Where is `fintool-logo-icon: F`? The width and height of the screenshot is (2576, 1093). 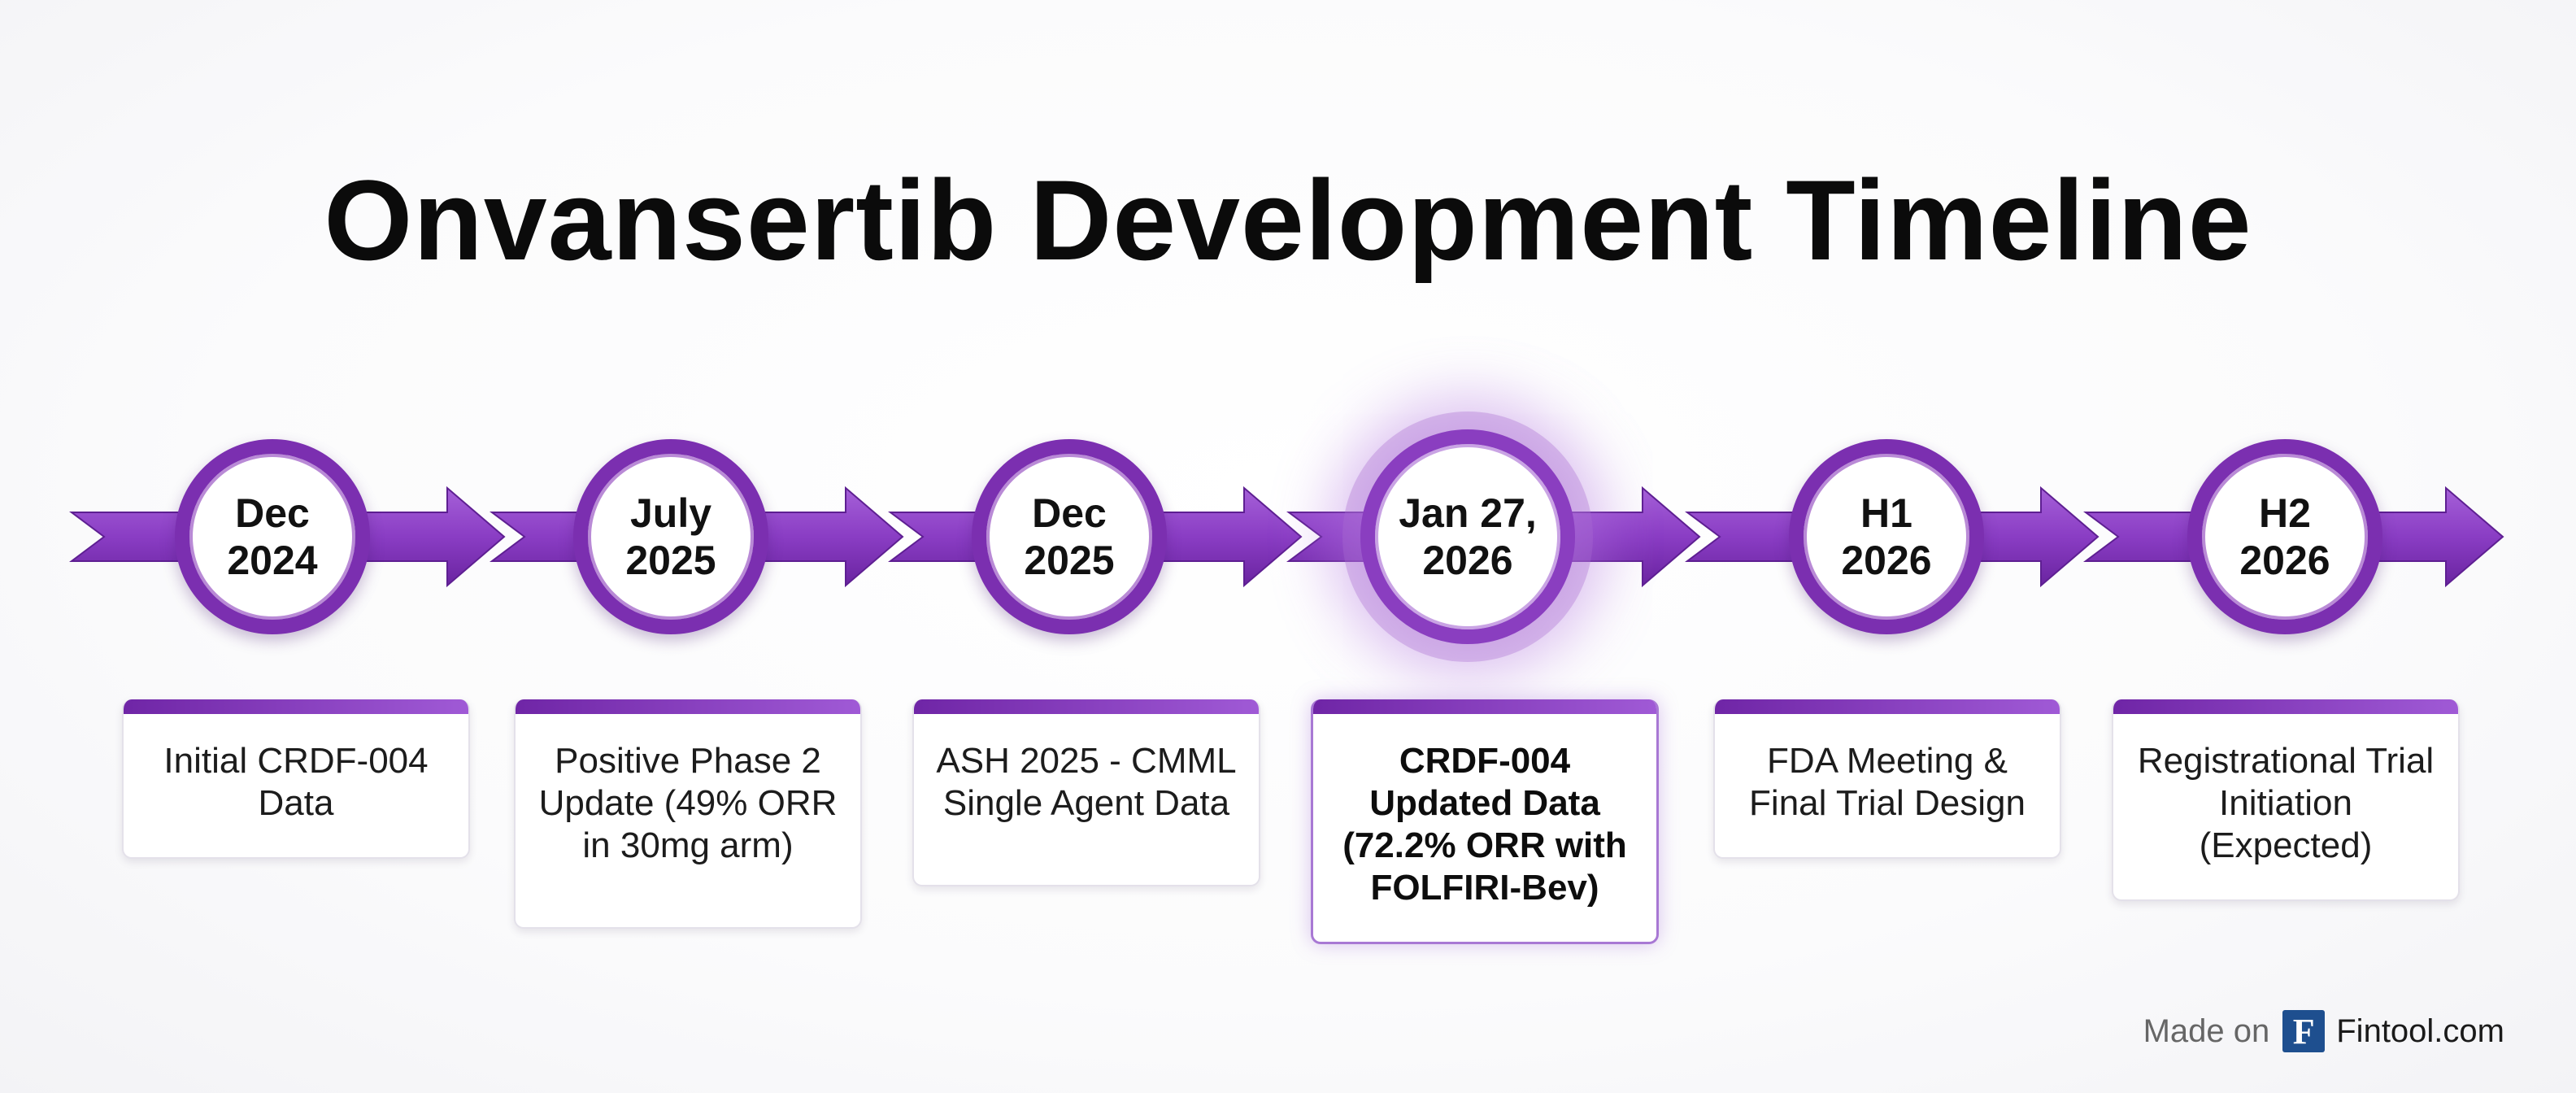 fintool-logo-icon: F is located at coordinates (2304, 1031).